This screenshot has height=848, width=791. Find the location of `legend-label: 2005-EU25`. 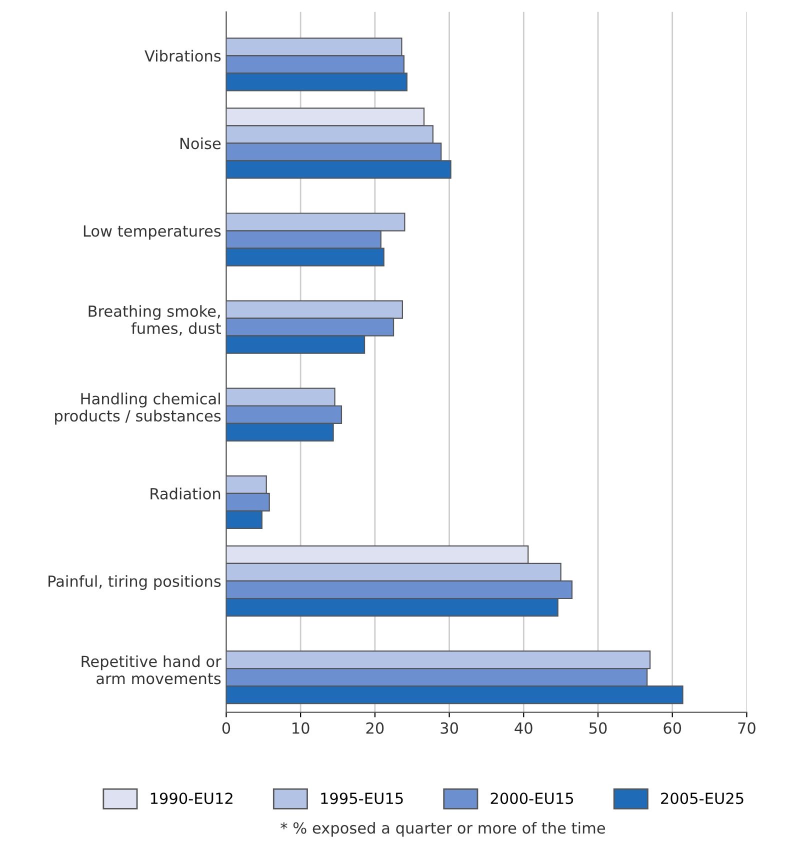

legend-label: 2005-EU25 is located at coordinates (702, 798).